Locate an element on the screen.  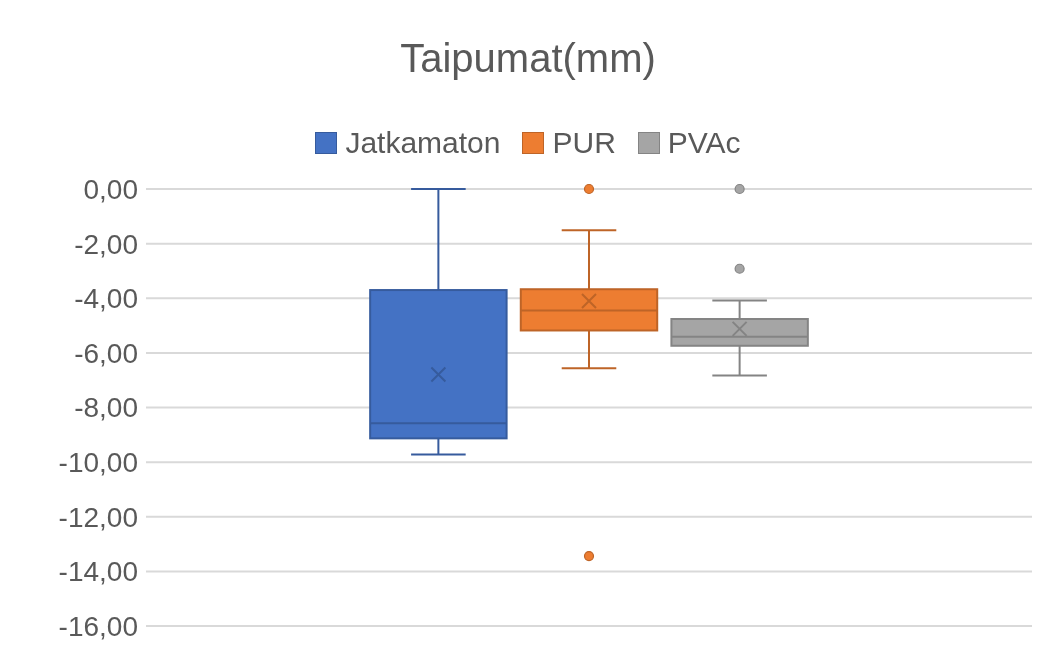
y-tick-label: -4,00 is located at coordinates (106, 299).